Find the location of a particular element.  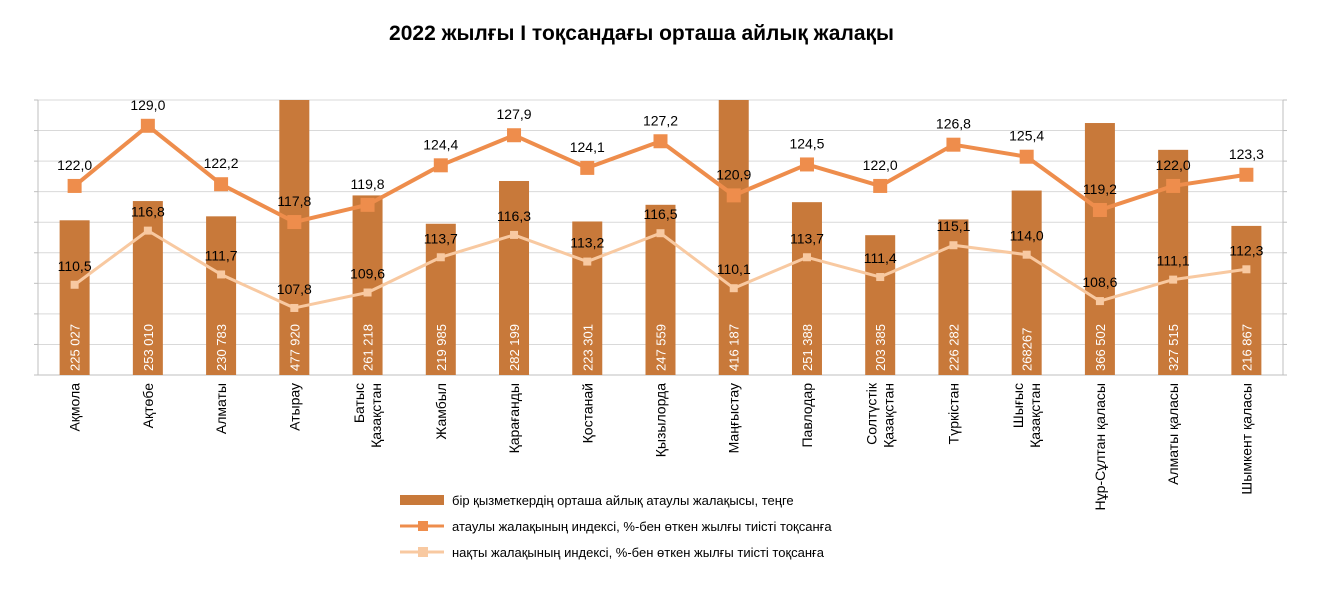

real-index-label: 108,6 is located at coordinates (1099, 282).